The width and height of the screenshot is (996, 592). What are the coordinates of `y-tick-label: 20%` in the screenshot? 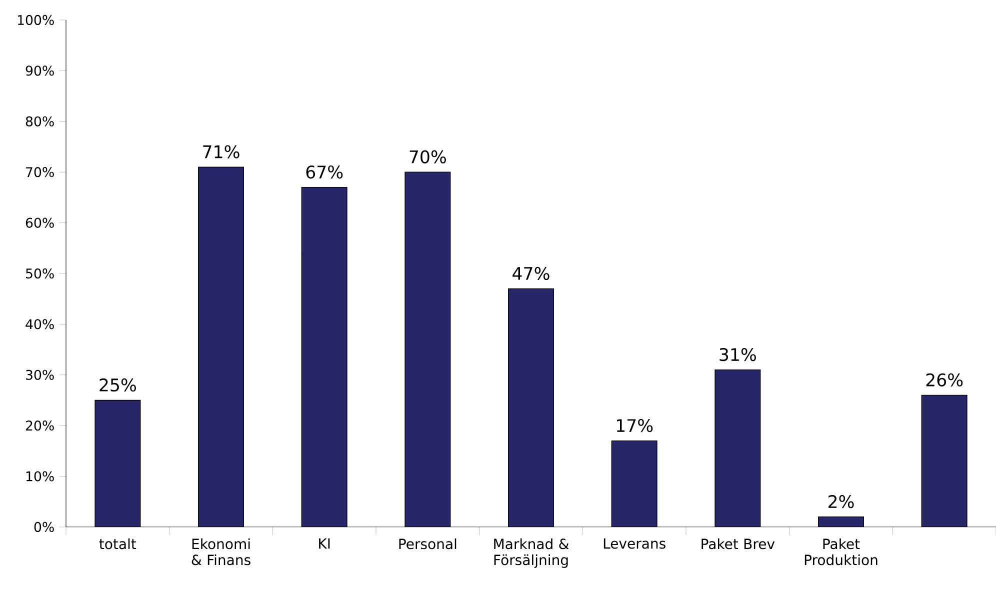 It's located at (40, 425).